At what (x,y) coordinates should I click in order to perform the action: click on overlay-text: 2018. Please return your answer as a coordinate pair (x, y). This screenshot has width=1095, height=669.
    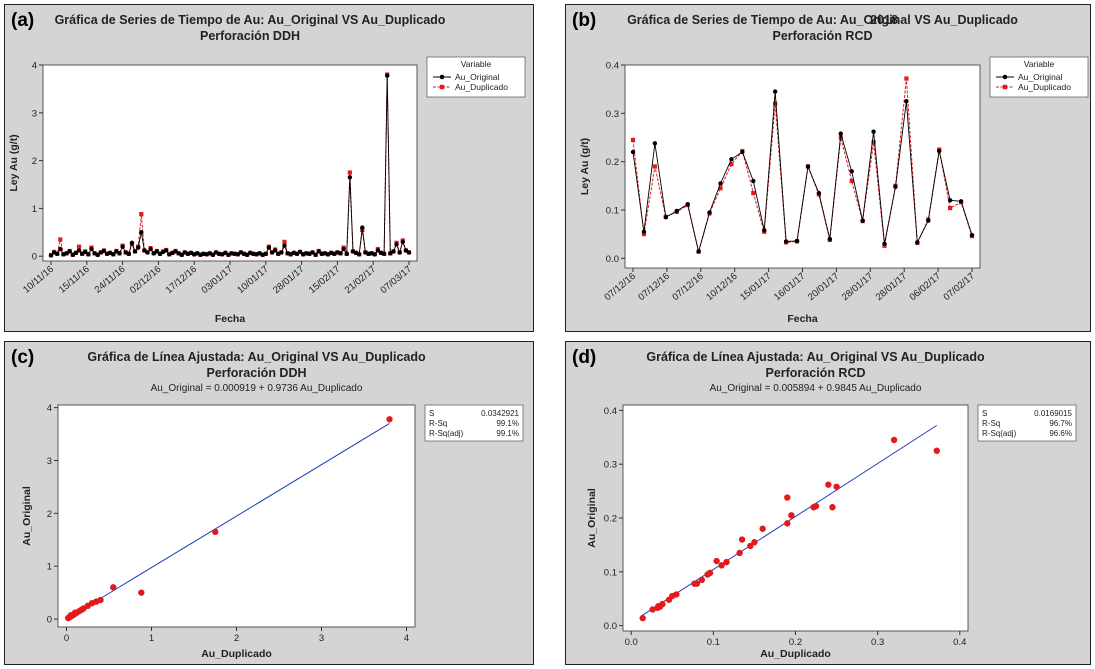
    Looking at the image, I should click on (884, 20).